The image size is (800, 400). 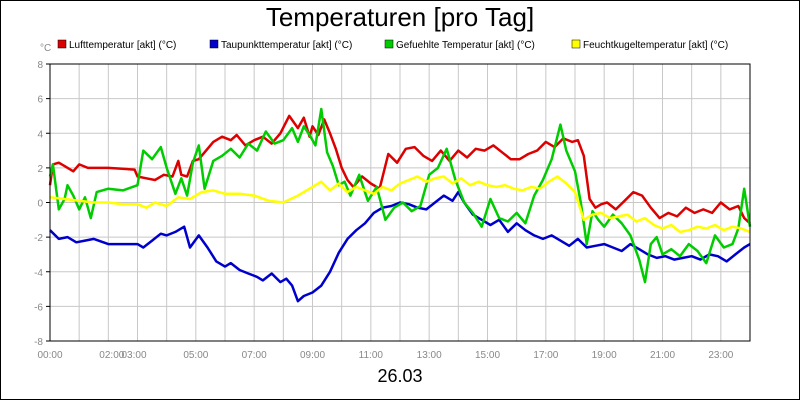 What do you see at coordinates (720, 355) in the screenshot?
I see `x-tick-label: 23:00` at bounding box center [720, 355].